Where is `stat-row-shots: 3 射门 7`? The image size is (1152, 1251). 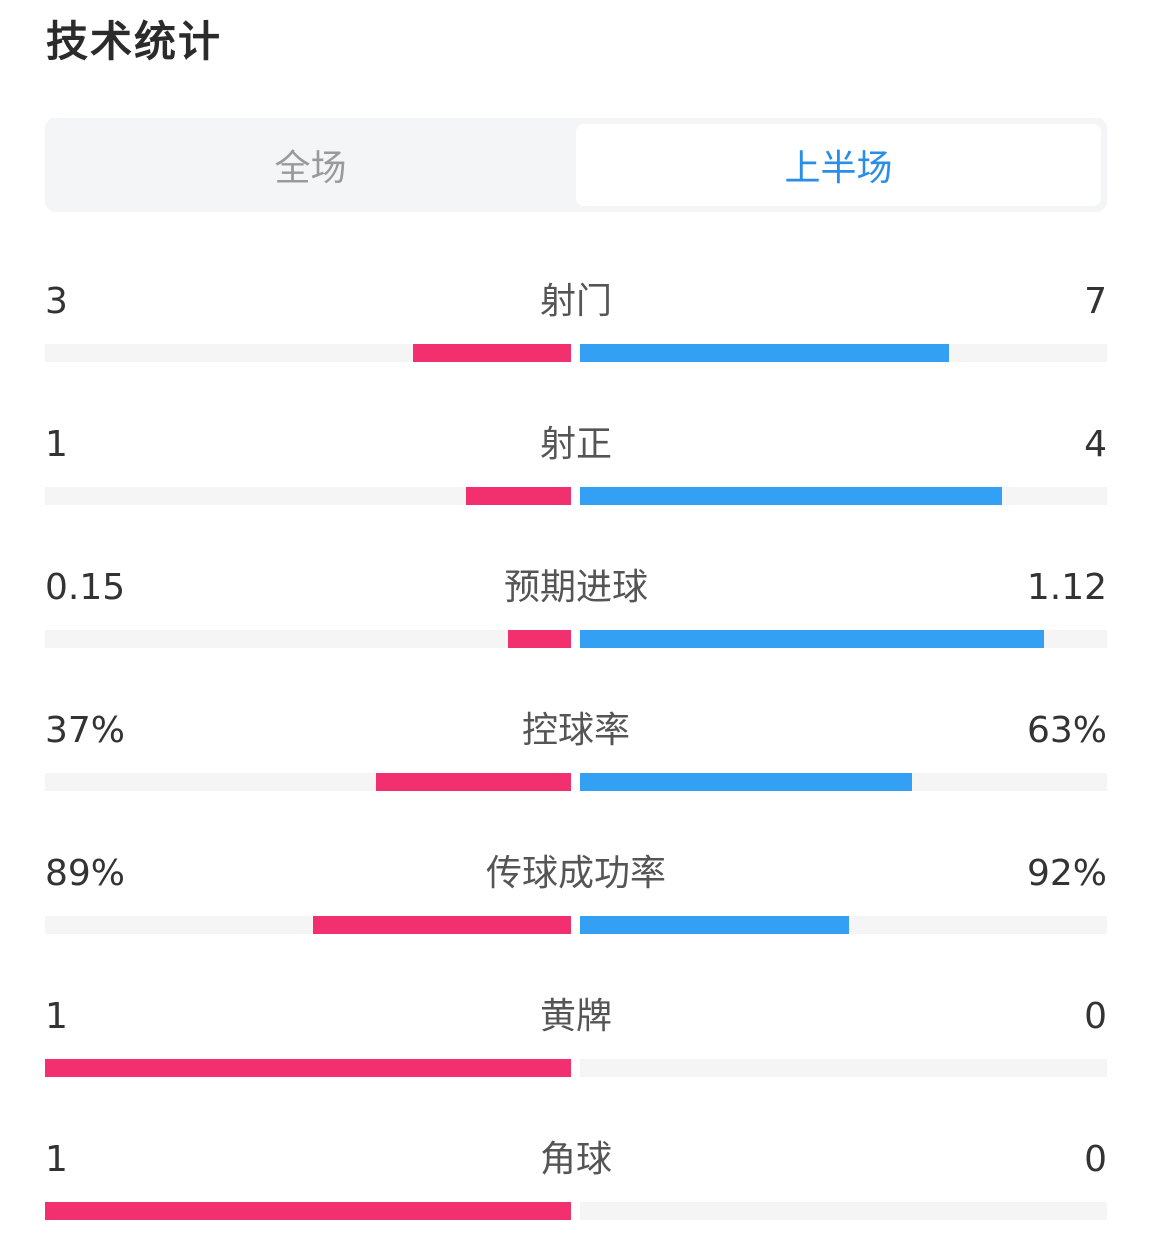
stat-row-shots: 3 射门 7 is located at coordinates (576, 317).